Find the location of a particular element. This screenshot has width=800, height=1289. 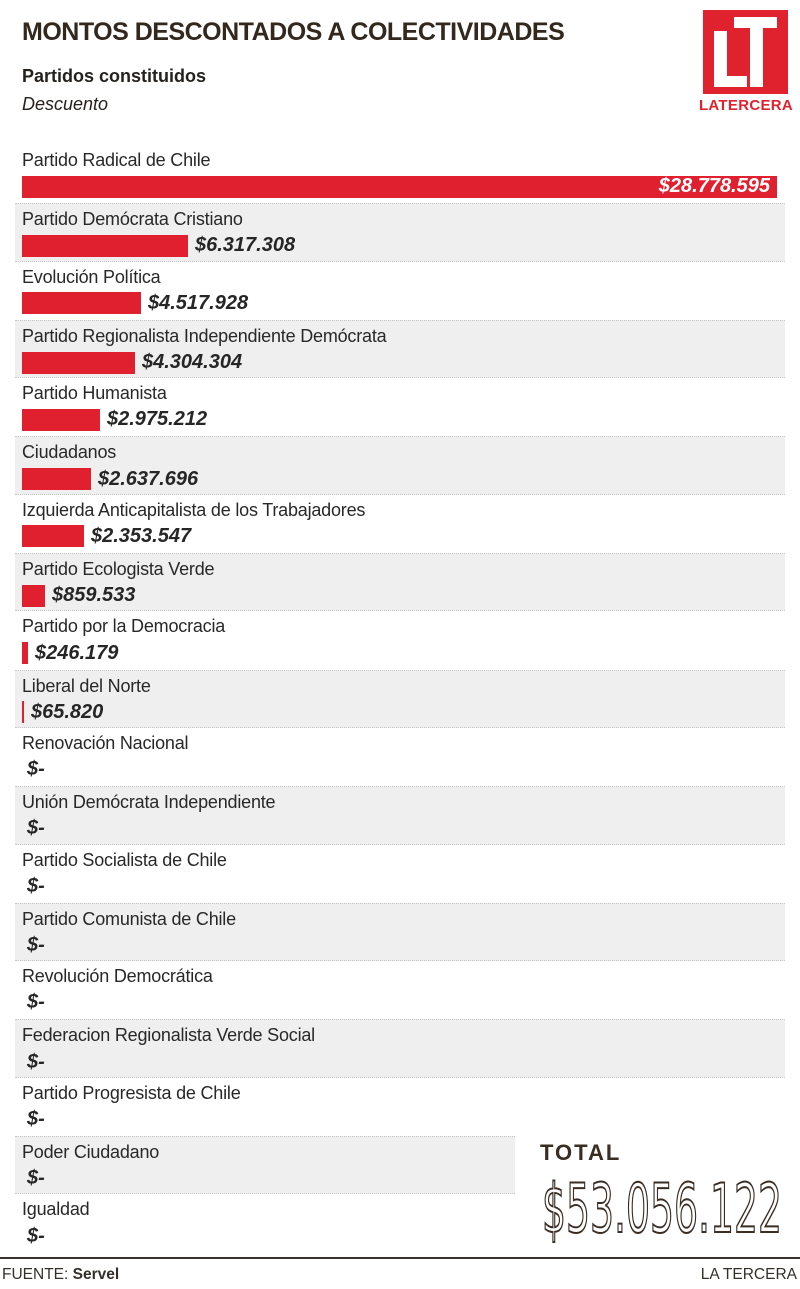

party-label: Igualdad is located at coordinates (56, 1209).